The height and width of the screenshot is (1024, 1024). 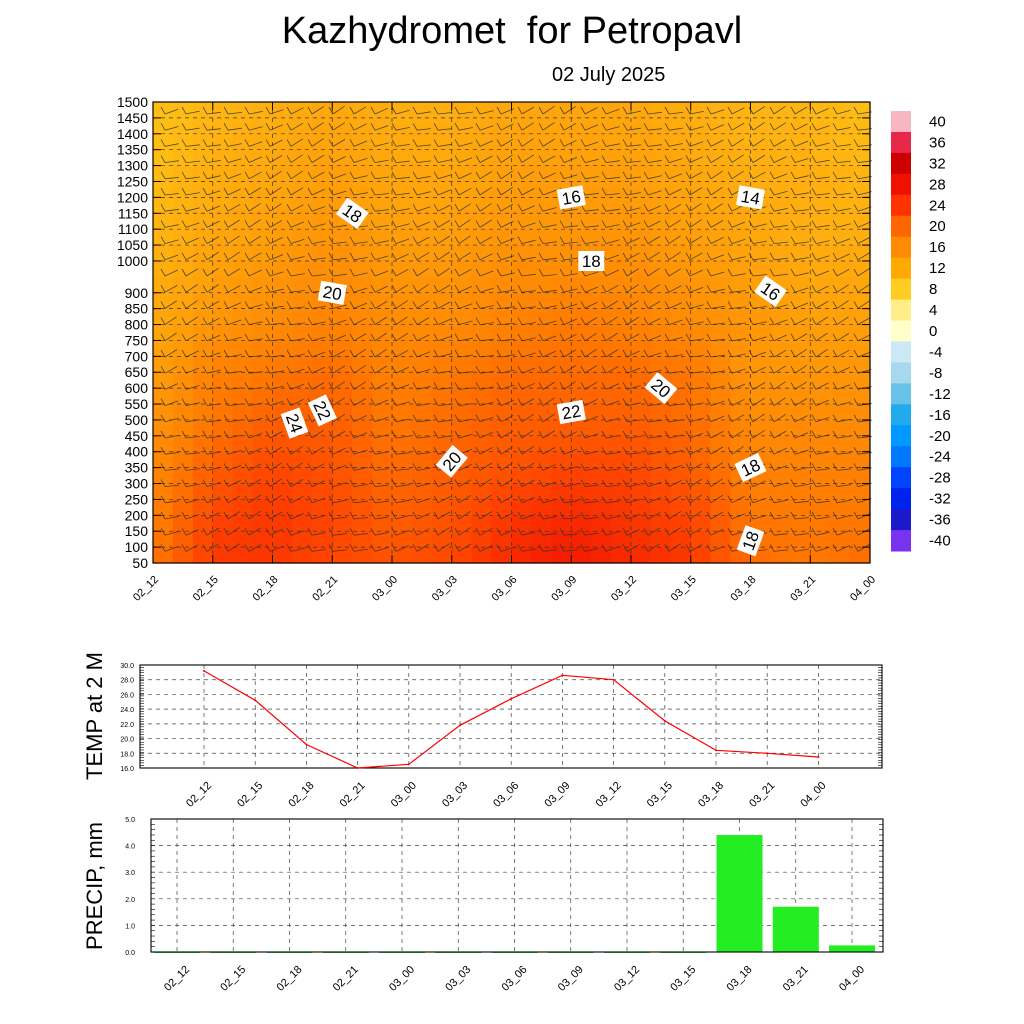 What do you see at coordinates (266, 589) in the screenshot?
I see `main-x-tick-label: 02_18` at bounding box center [266, 589].